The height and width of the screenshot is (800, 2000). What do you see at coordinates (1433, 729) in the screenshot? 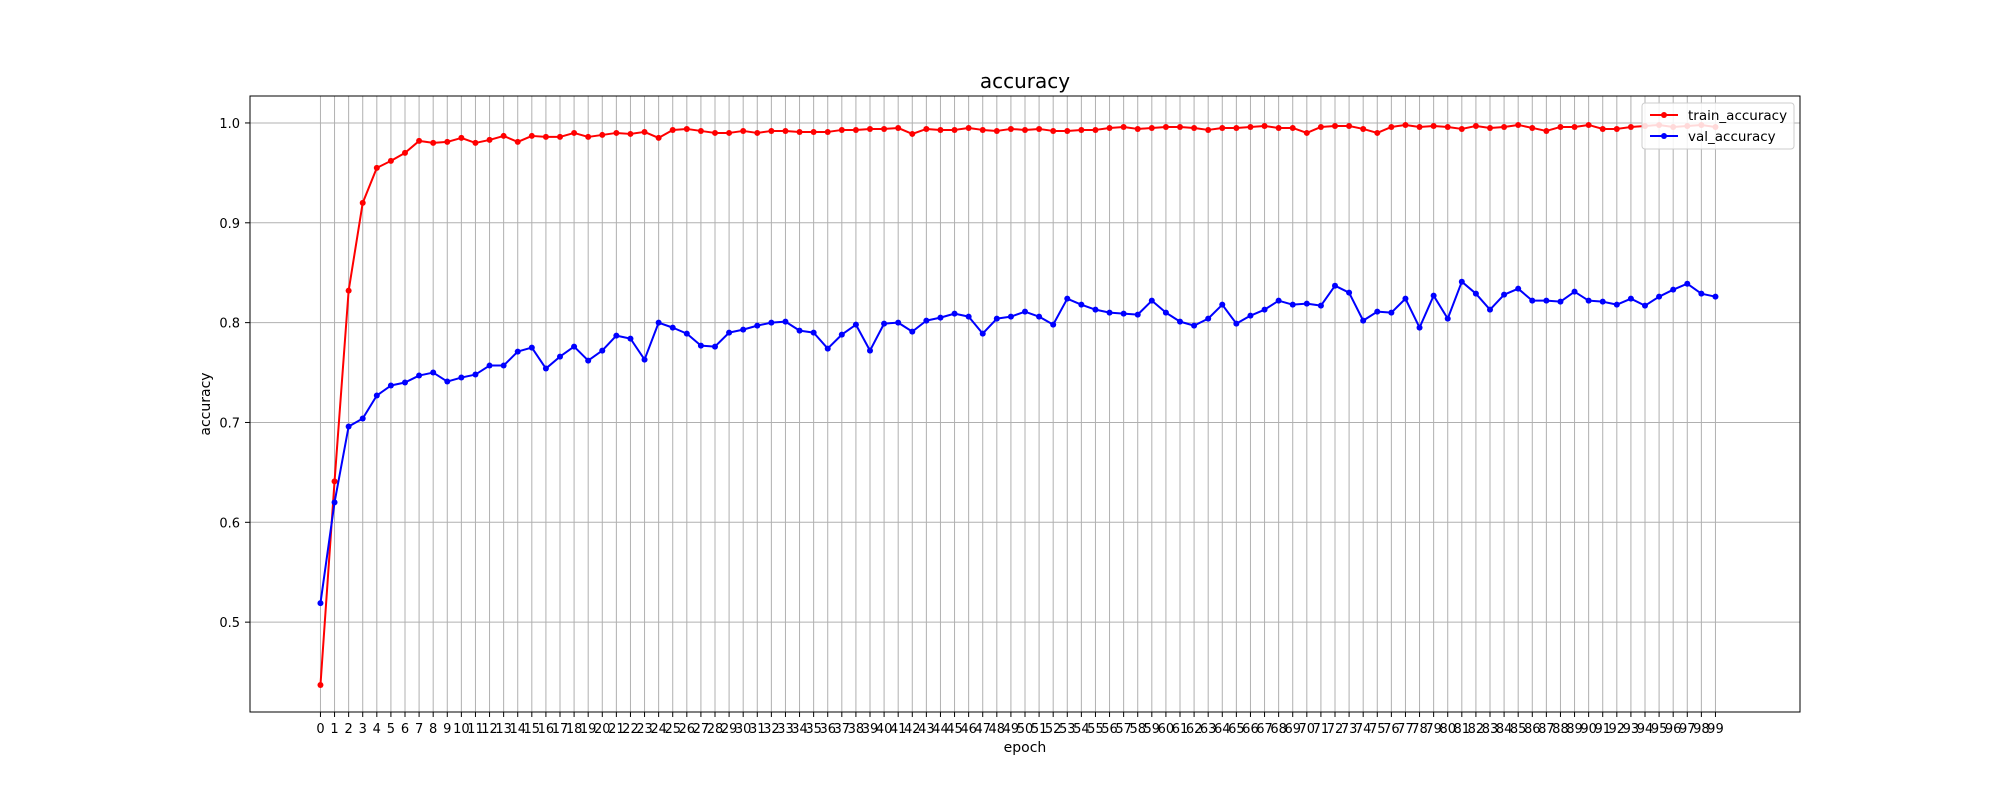
I see `x-tick-label: 79` at bounding box center [1433, 729].